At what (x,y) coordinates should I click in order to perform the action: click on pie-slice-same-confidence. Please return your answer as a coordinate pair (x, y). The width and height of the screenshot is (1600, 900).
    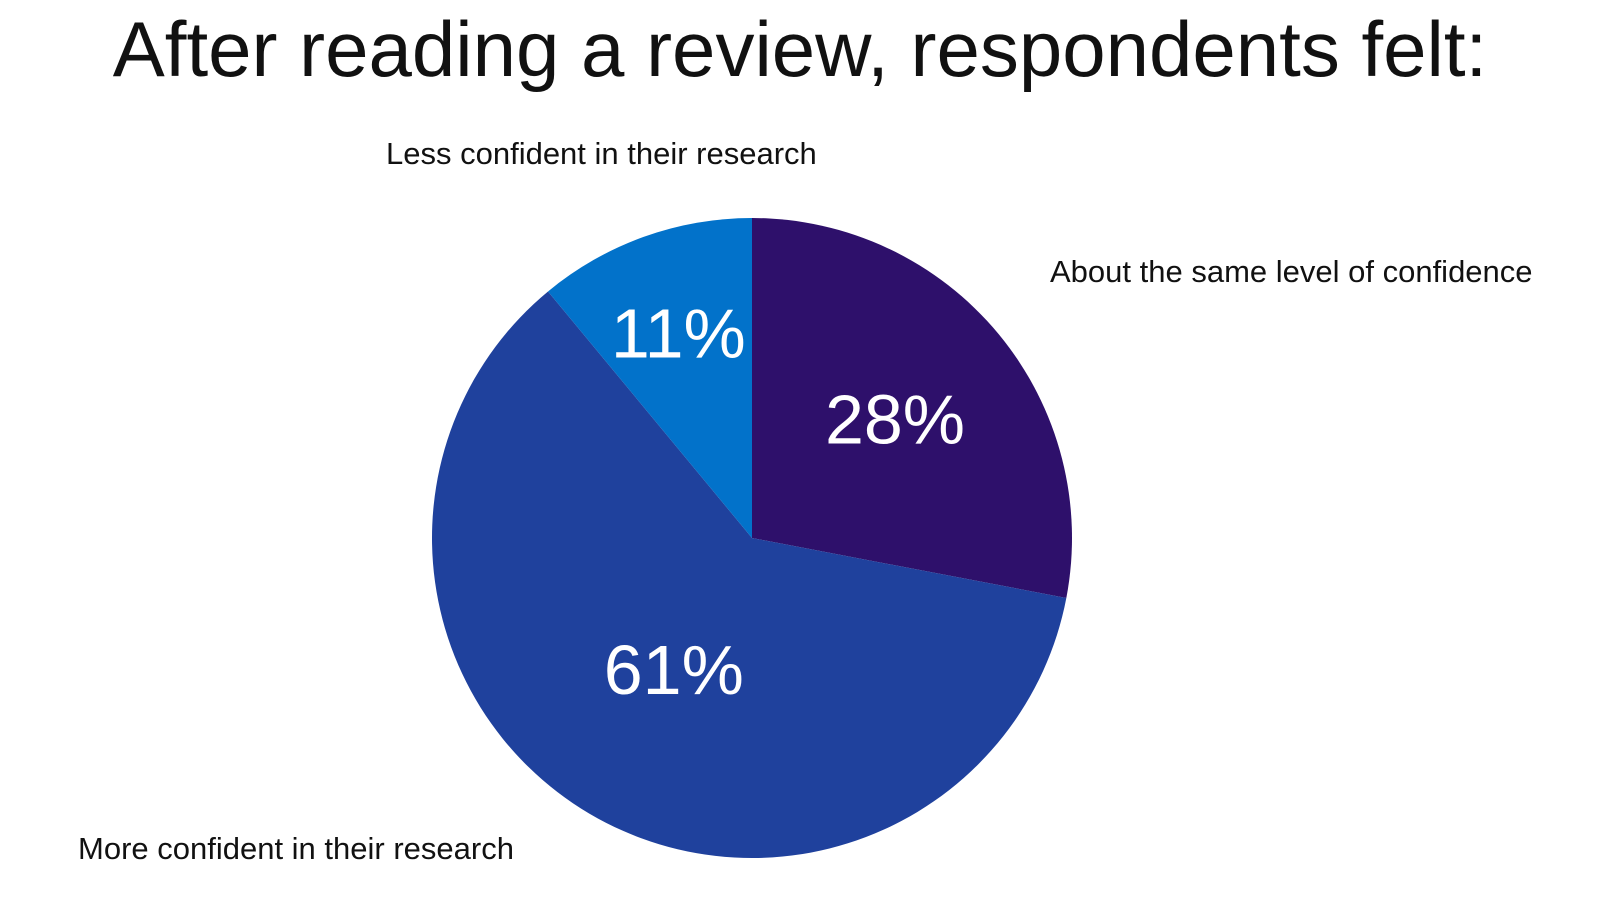
    Looking at the image, I should click on (912, 408).